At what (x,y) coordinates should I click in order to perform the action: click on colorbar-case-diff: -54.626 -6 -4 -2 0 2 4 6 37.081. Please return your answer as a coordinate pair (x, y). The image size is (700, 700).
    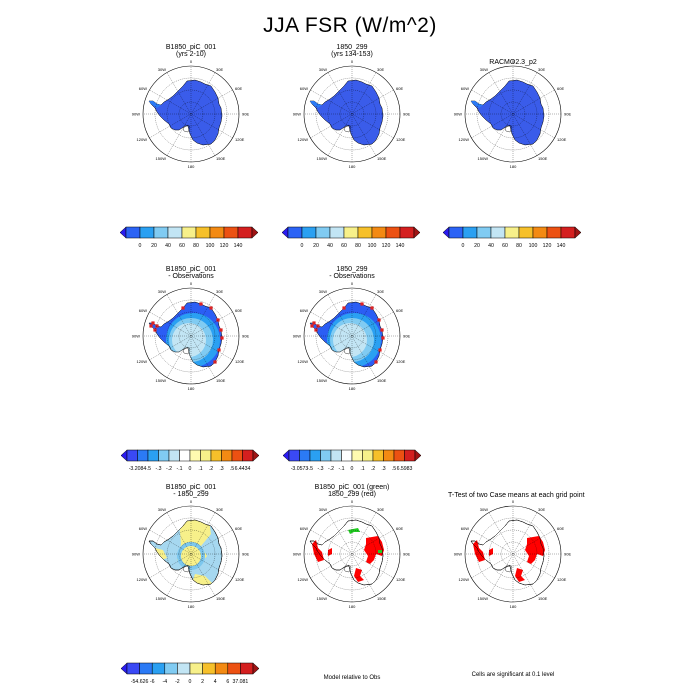
    Looking at the image, I should click on (190, 678).